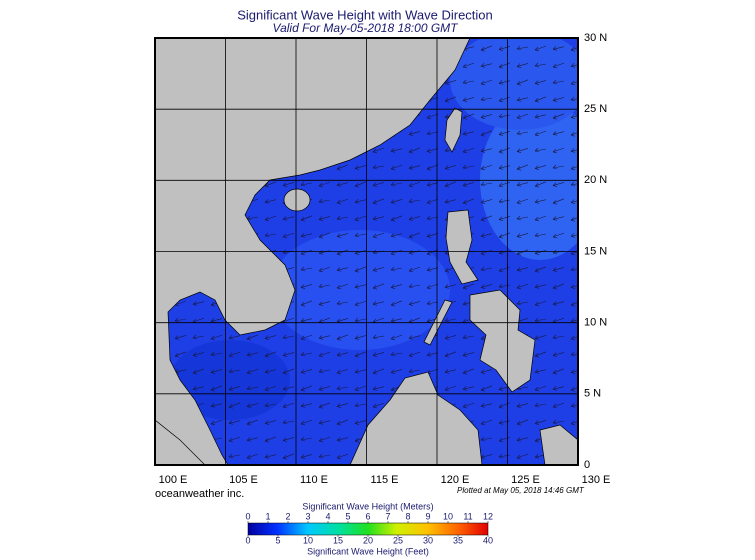  I want to click on meters-tick-label: 8, so click(407, 516).